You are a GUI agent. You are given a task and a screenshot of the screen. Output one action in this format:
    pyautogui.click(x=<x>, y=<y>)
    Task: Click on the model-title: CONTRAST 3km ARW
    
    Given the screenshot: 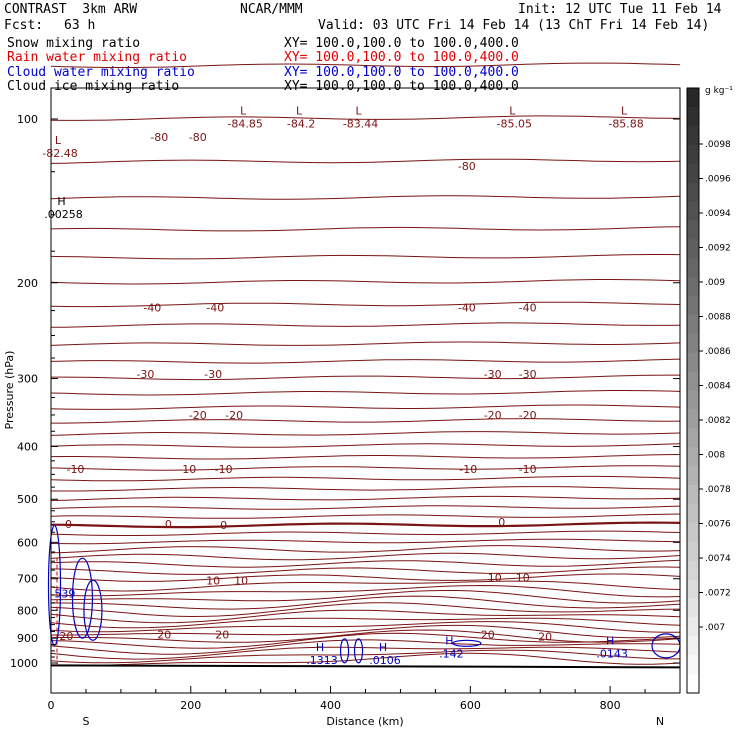 What is the action you would take?
    pyautogui.click(x=71, y=9)
    